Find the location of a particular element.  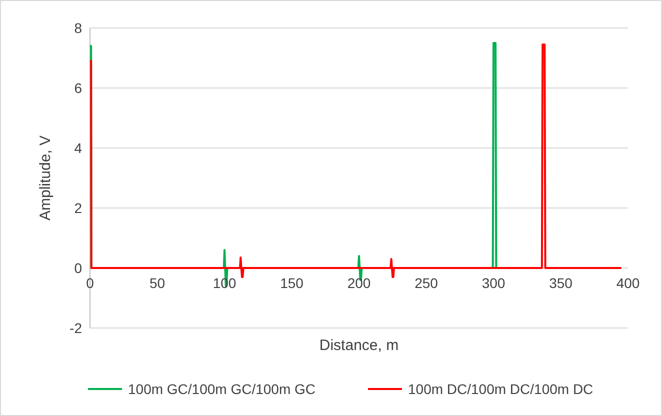

x-tick-label: 350 is located at coordinates (561, 283).